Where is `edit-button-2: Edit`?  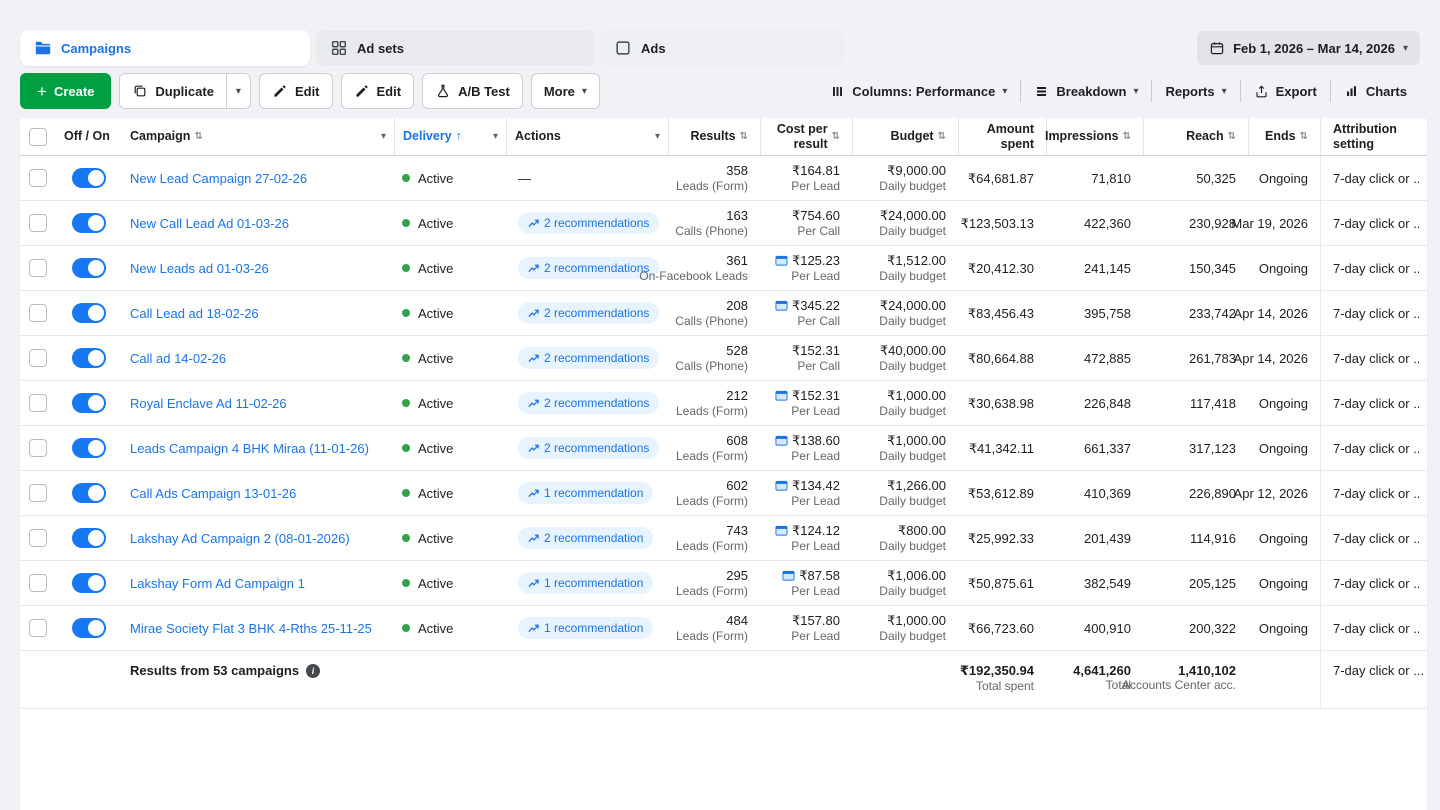 edit-button-2: Edit is located at coordinates (377, 91).